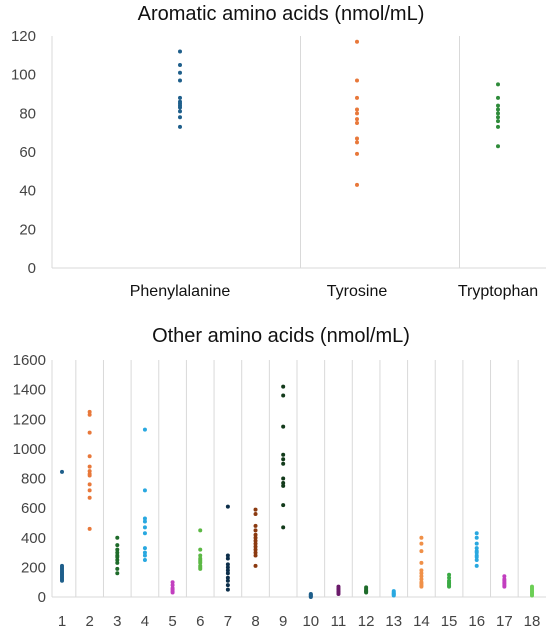  Describe the element at coordinates (23, 36) in the screenshot. I see `y-tick-label: 120` at that location.